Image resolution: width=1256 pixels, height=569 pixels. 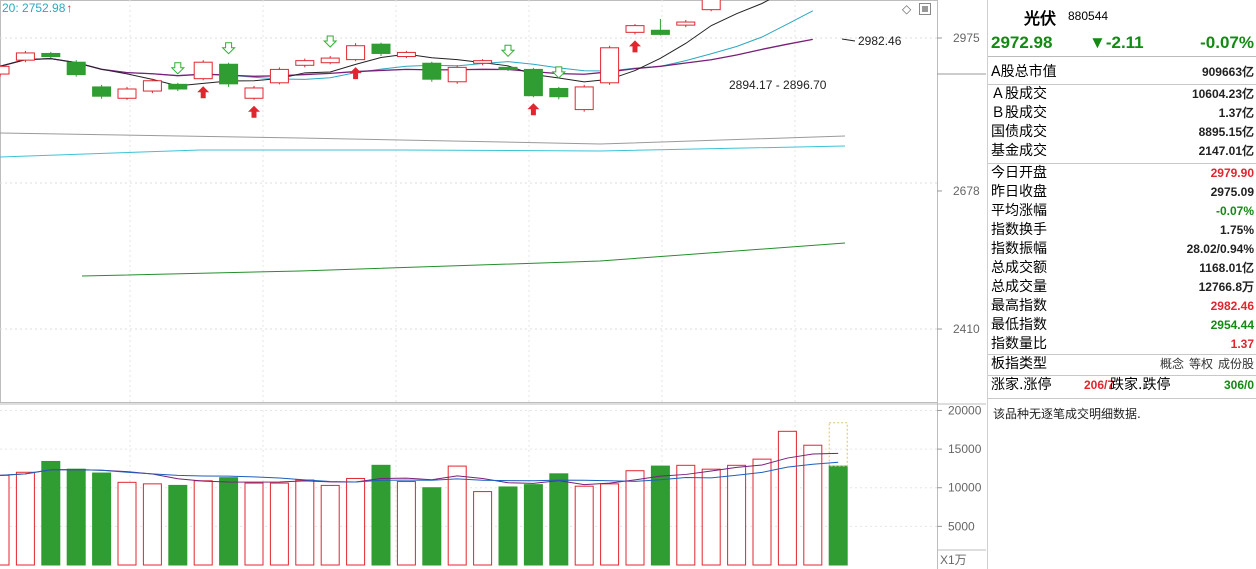 What do you see at coordinates (1122, 113) in the screenshot?
I see `stat-row: Ｂ股成交 1.37亿` at bounding box center [1122, 113].